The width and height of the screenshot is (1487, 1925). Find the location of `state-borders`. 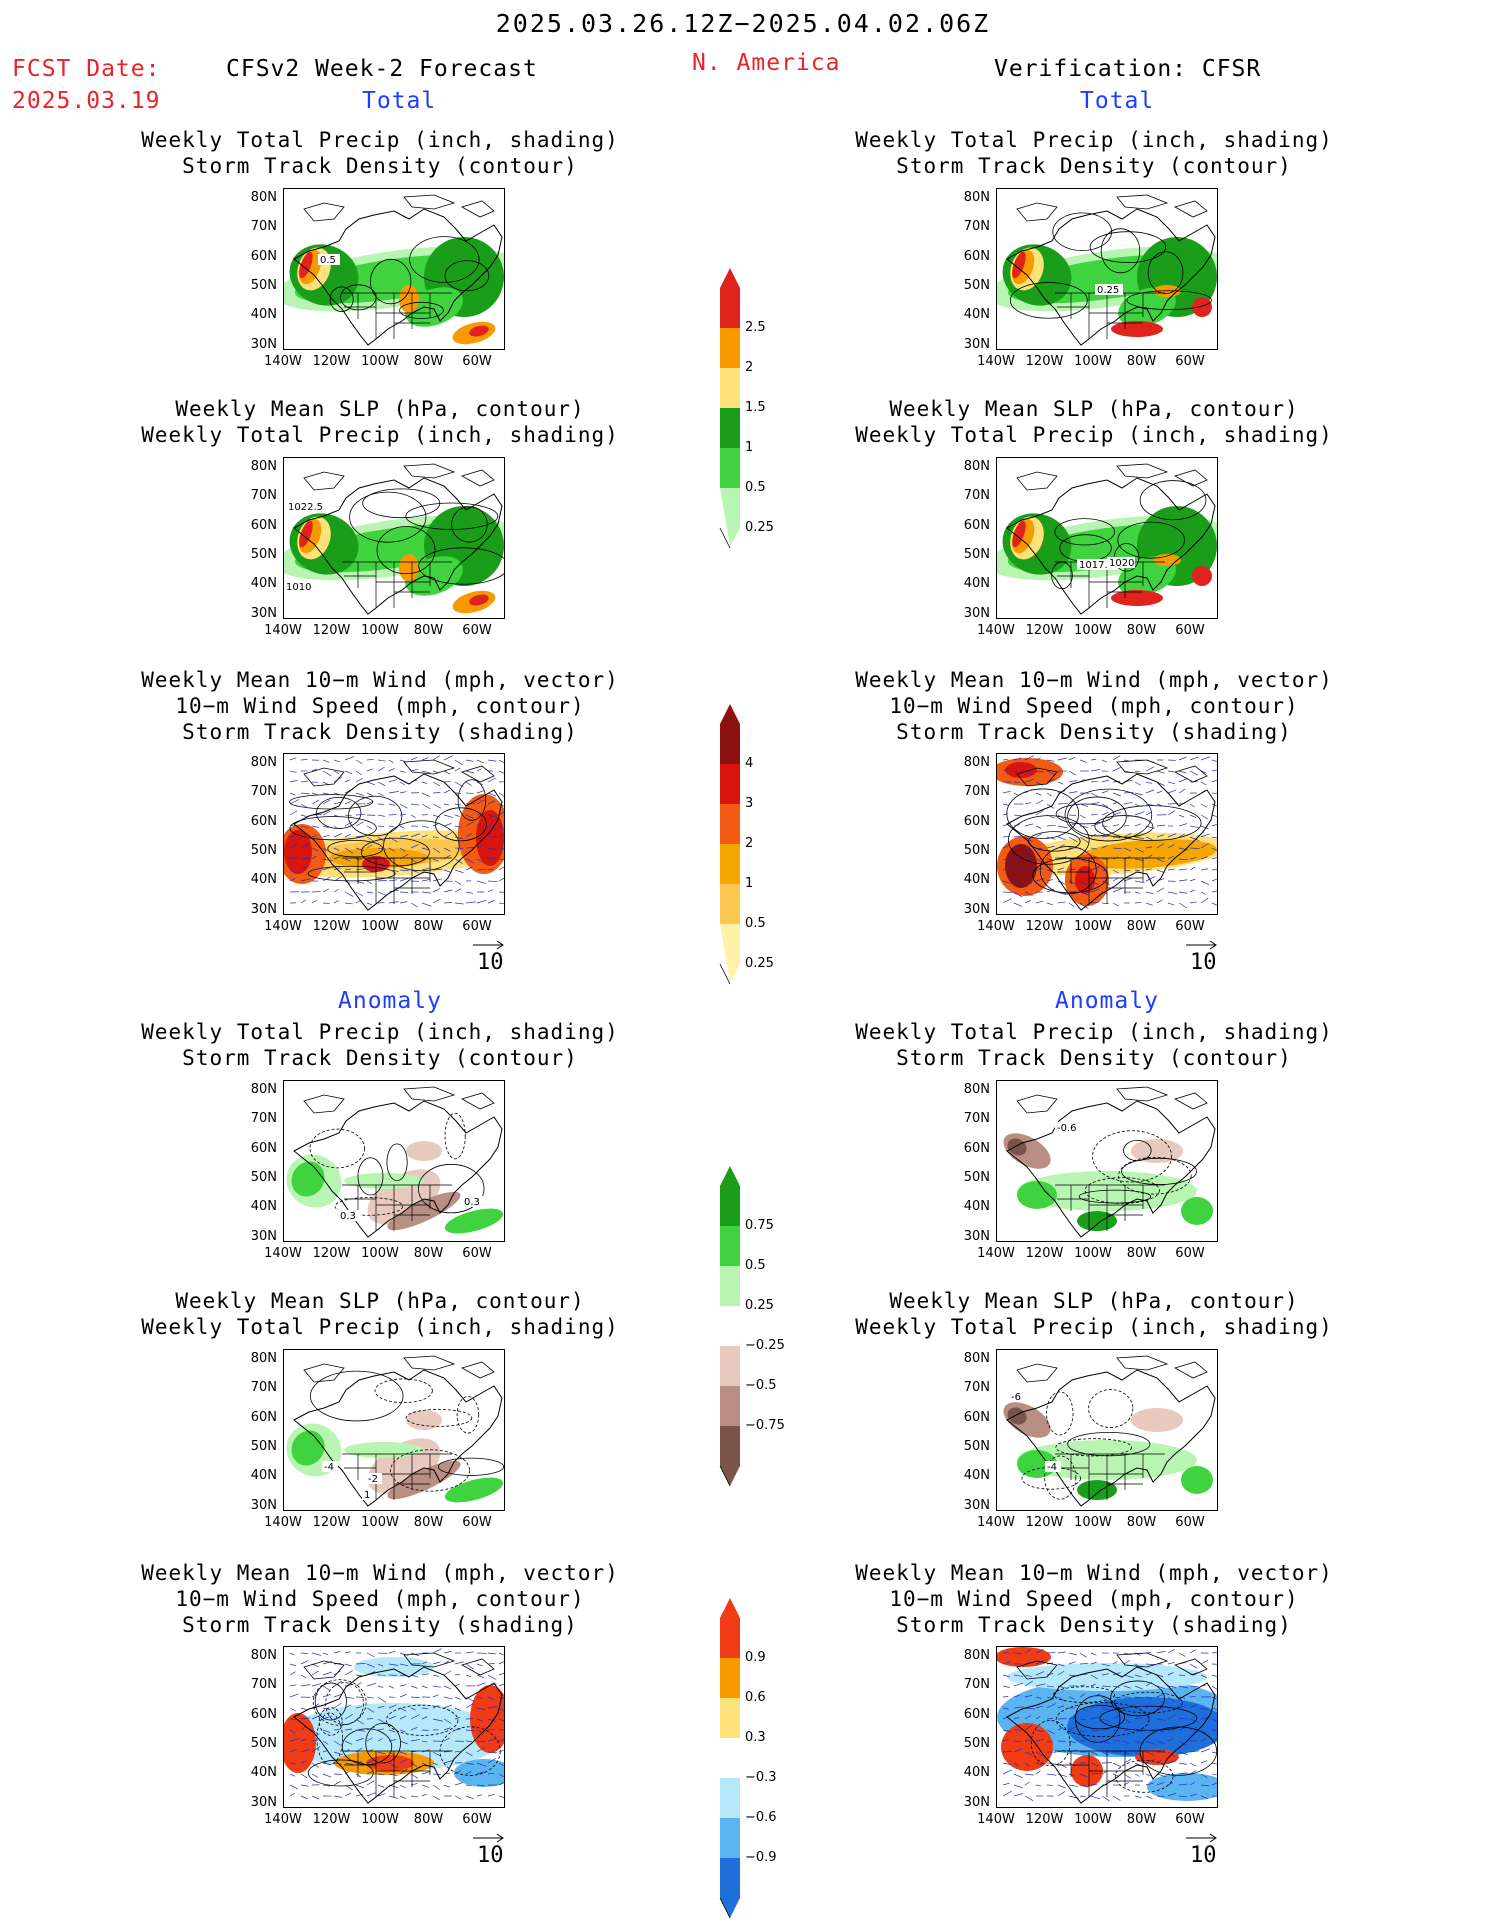

state-borders is located at coordinates (397, 880).